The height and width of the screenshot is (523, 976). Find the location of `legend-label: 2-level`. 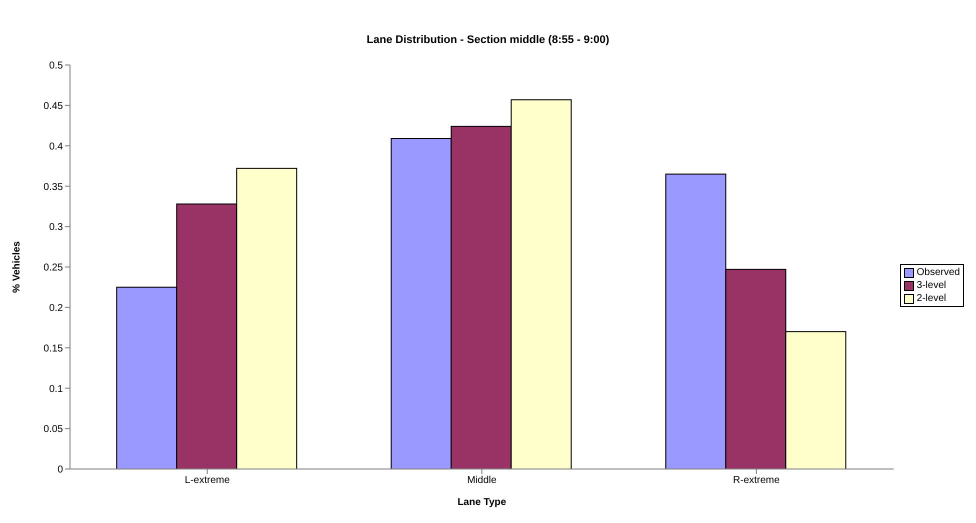

legend-label: 2-level is located at coordinates (931, 298).